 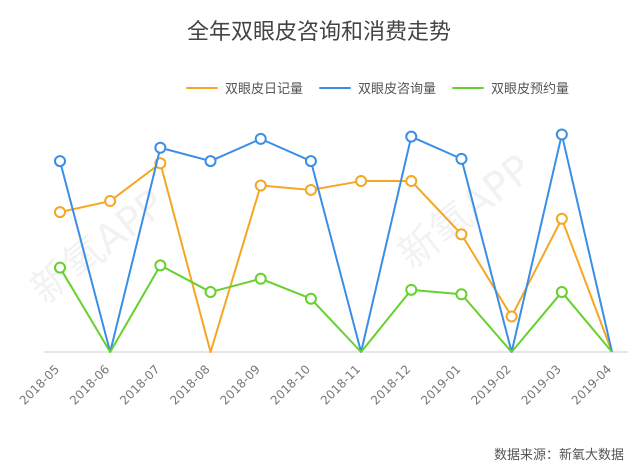 What do you see at coordinates (340, 384) in the screenshot?
I see `x-tick-label: 2018-11` at bounding box center [340, 384].